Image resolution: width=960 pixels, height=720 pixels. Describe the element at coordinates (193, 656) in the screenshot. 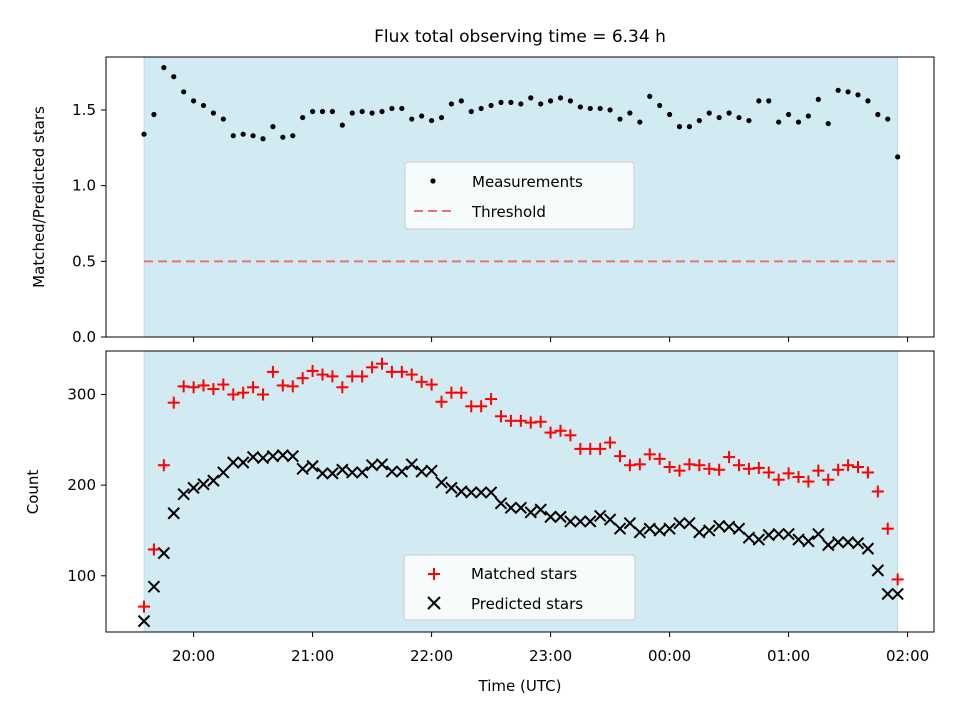

I see `x-tick-label: 20:00` at that location.